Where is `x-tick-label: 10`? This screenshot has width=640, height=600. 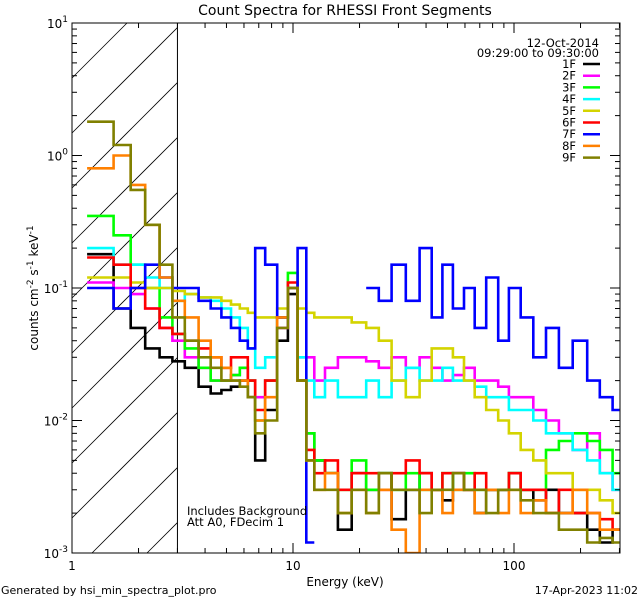 x-tick-label: 10 is located at coordinates (292, 566).